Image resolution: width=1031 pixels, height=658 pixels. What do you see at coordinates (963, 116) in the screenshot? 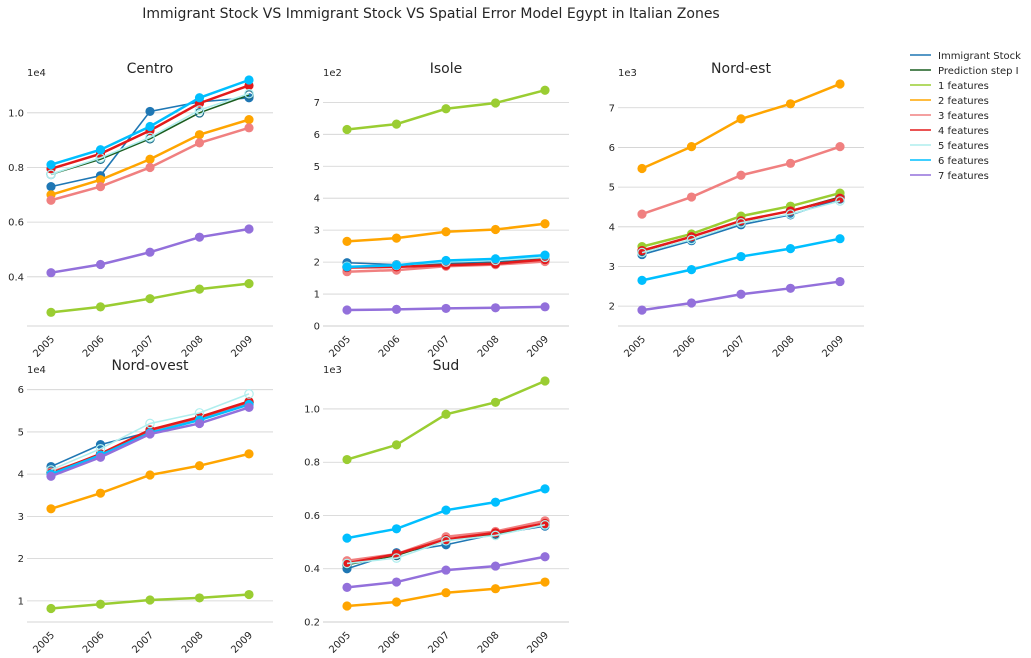
I see `legend-label: 3 features` at bounding box center [963, 116].